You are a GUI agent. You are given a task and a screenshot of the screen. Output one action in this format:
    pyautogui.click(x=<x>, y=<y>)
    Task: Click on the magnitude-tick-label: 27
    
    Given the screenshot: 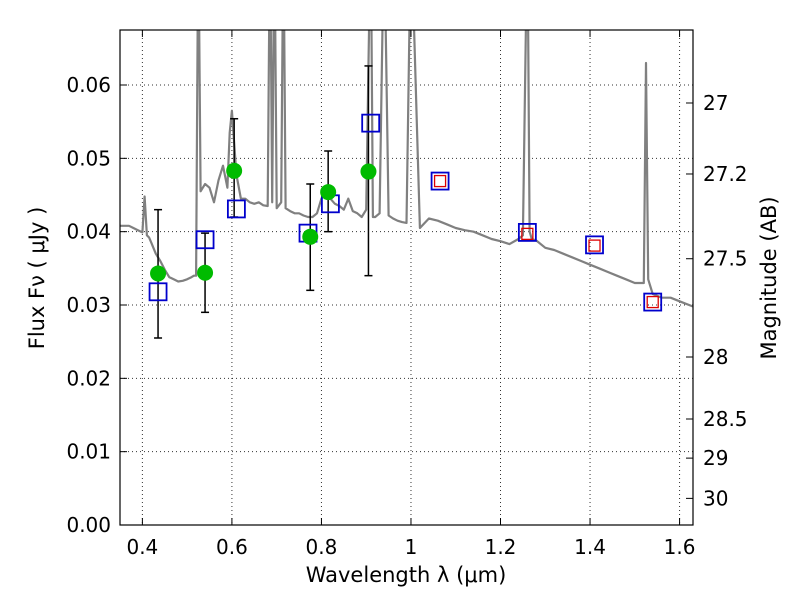 What is the action you would take?
    pyautogui.click(x=715, y=103)
    